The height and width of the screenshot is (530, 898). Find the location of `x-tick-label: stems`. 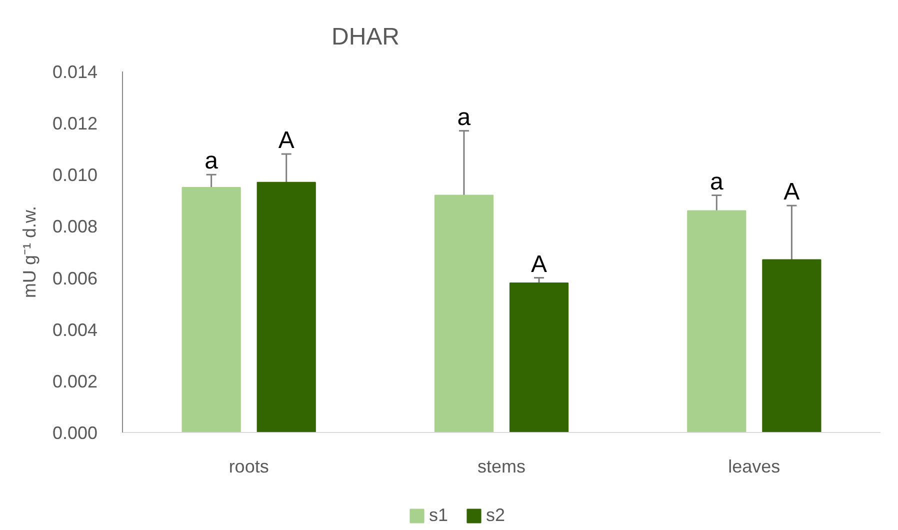

x-tick-label: stems is located at coordinates (501, 466).